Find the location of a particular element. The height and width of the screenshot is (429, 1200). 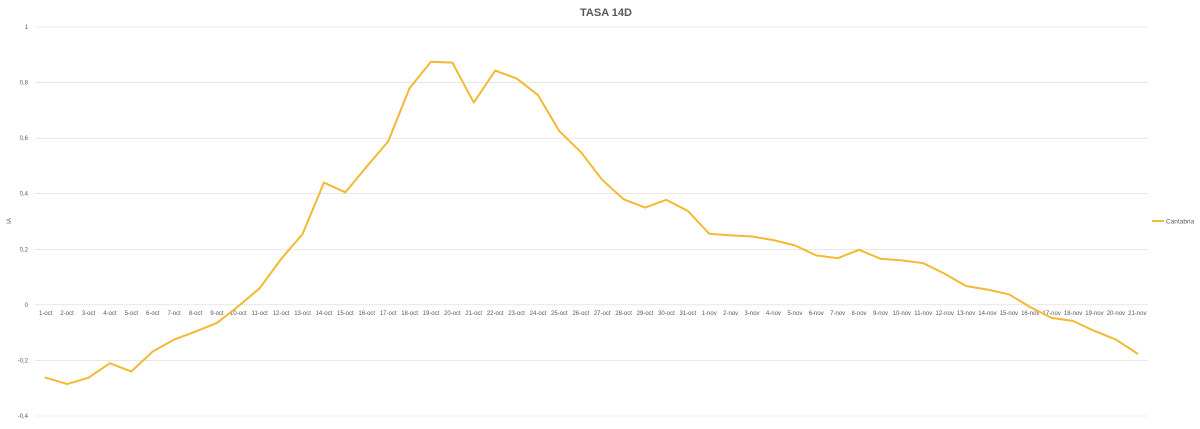

x-tick-label: 1-nov is located at coordinates (709, 314).